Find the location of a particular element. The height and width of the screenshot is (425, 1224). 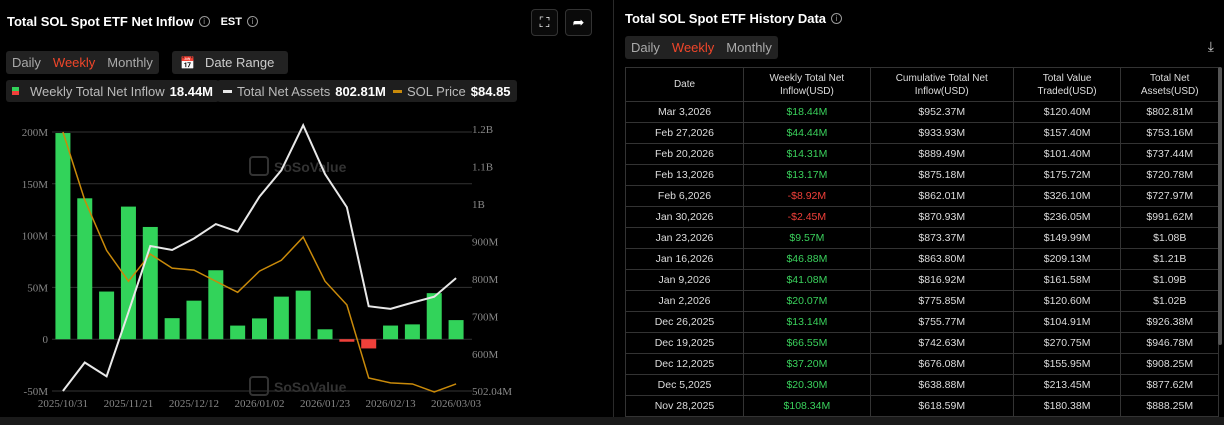

table-cell: $1.08B is located at coordinates (1169, 238).